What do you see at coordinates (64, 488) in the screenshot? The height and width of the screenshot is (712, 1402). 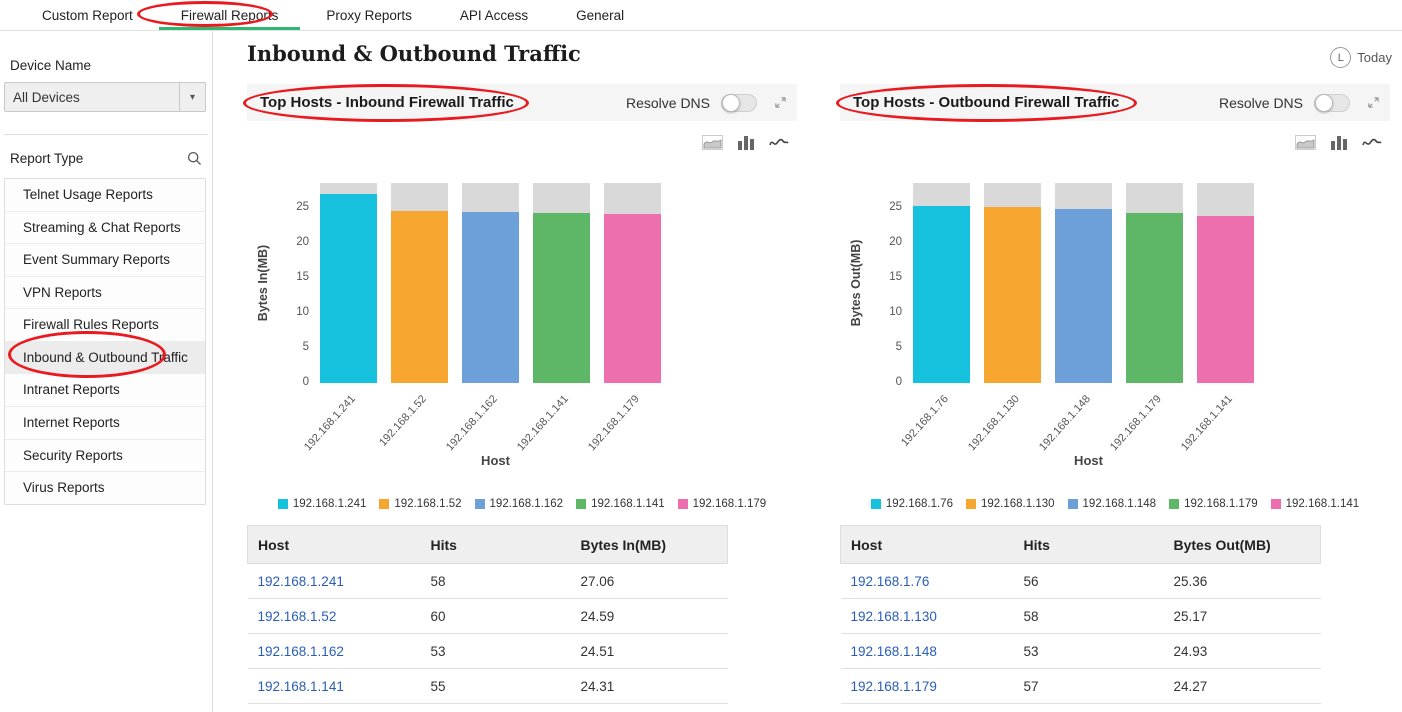 I see `sidebar-item-virus-reports: Virus Reports` at bounding box center [64, 488].